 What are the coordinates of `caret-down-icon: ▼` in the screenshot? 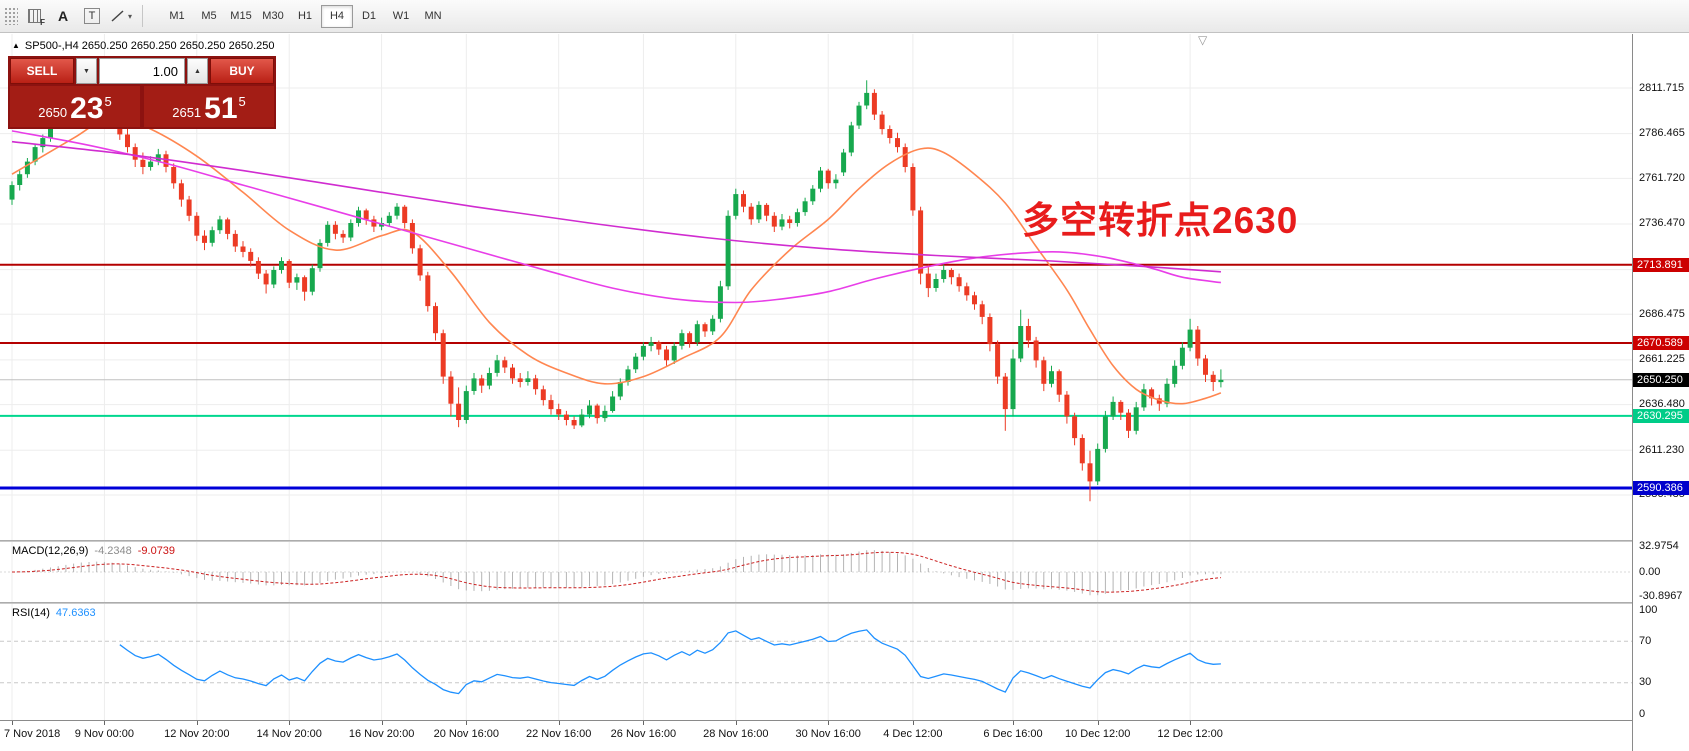 It's located at (86, 71).